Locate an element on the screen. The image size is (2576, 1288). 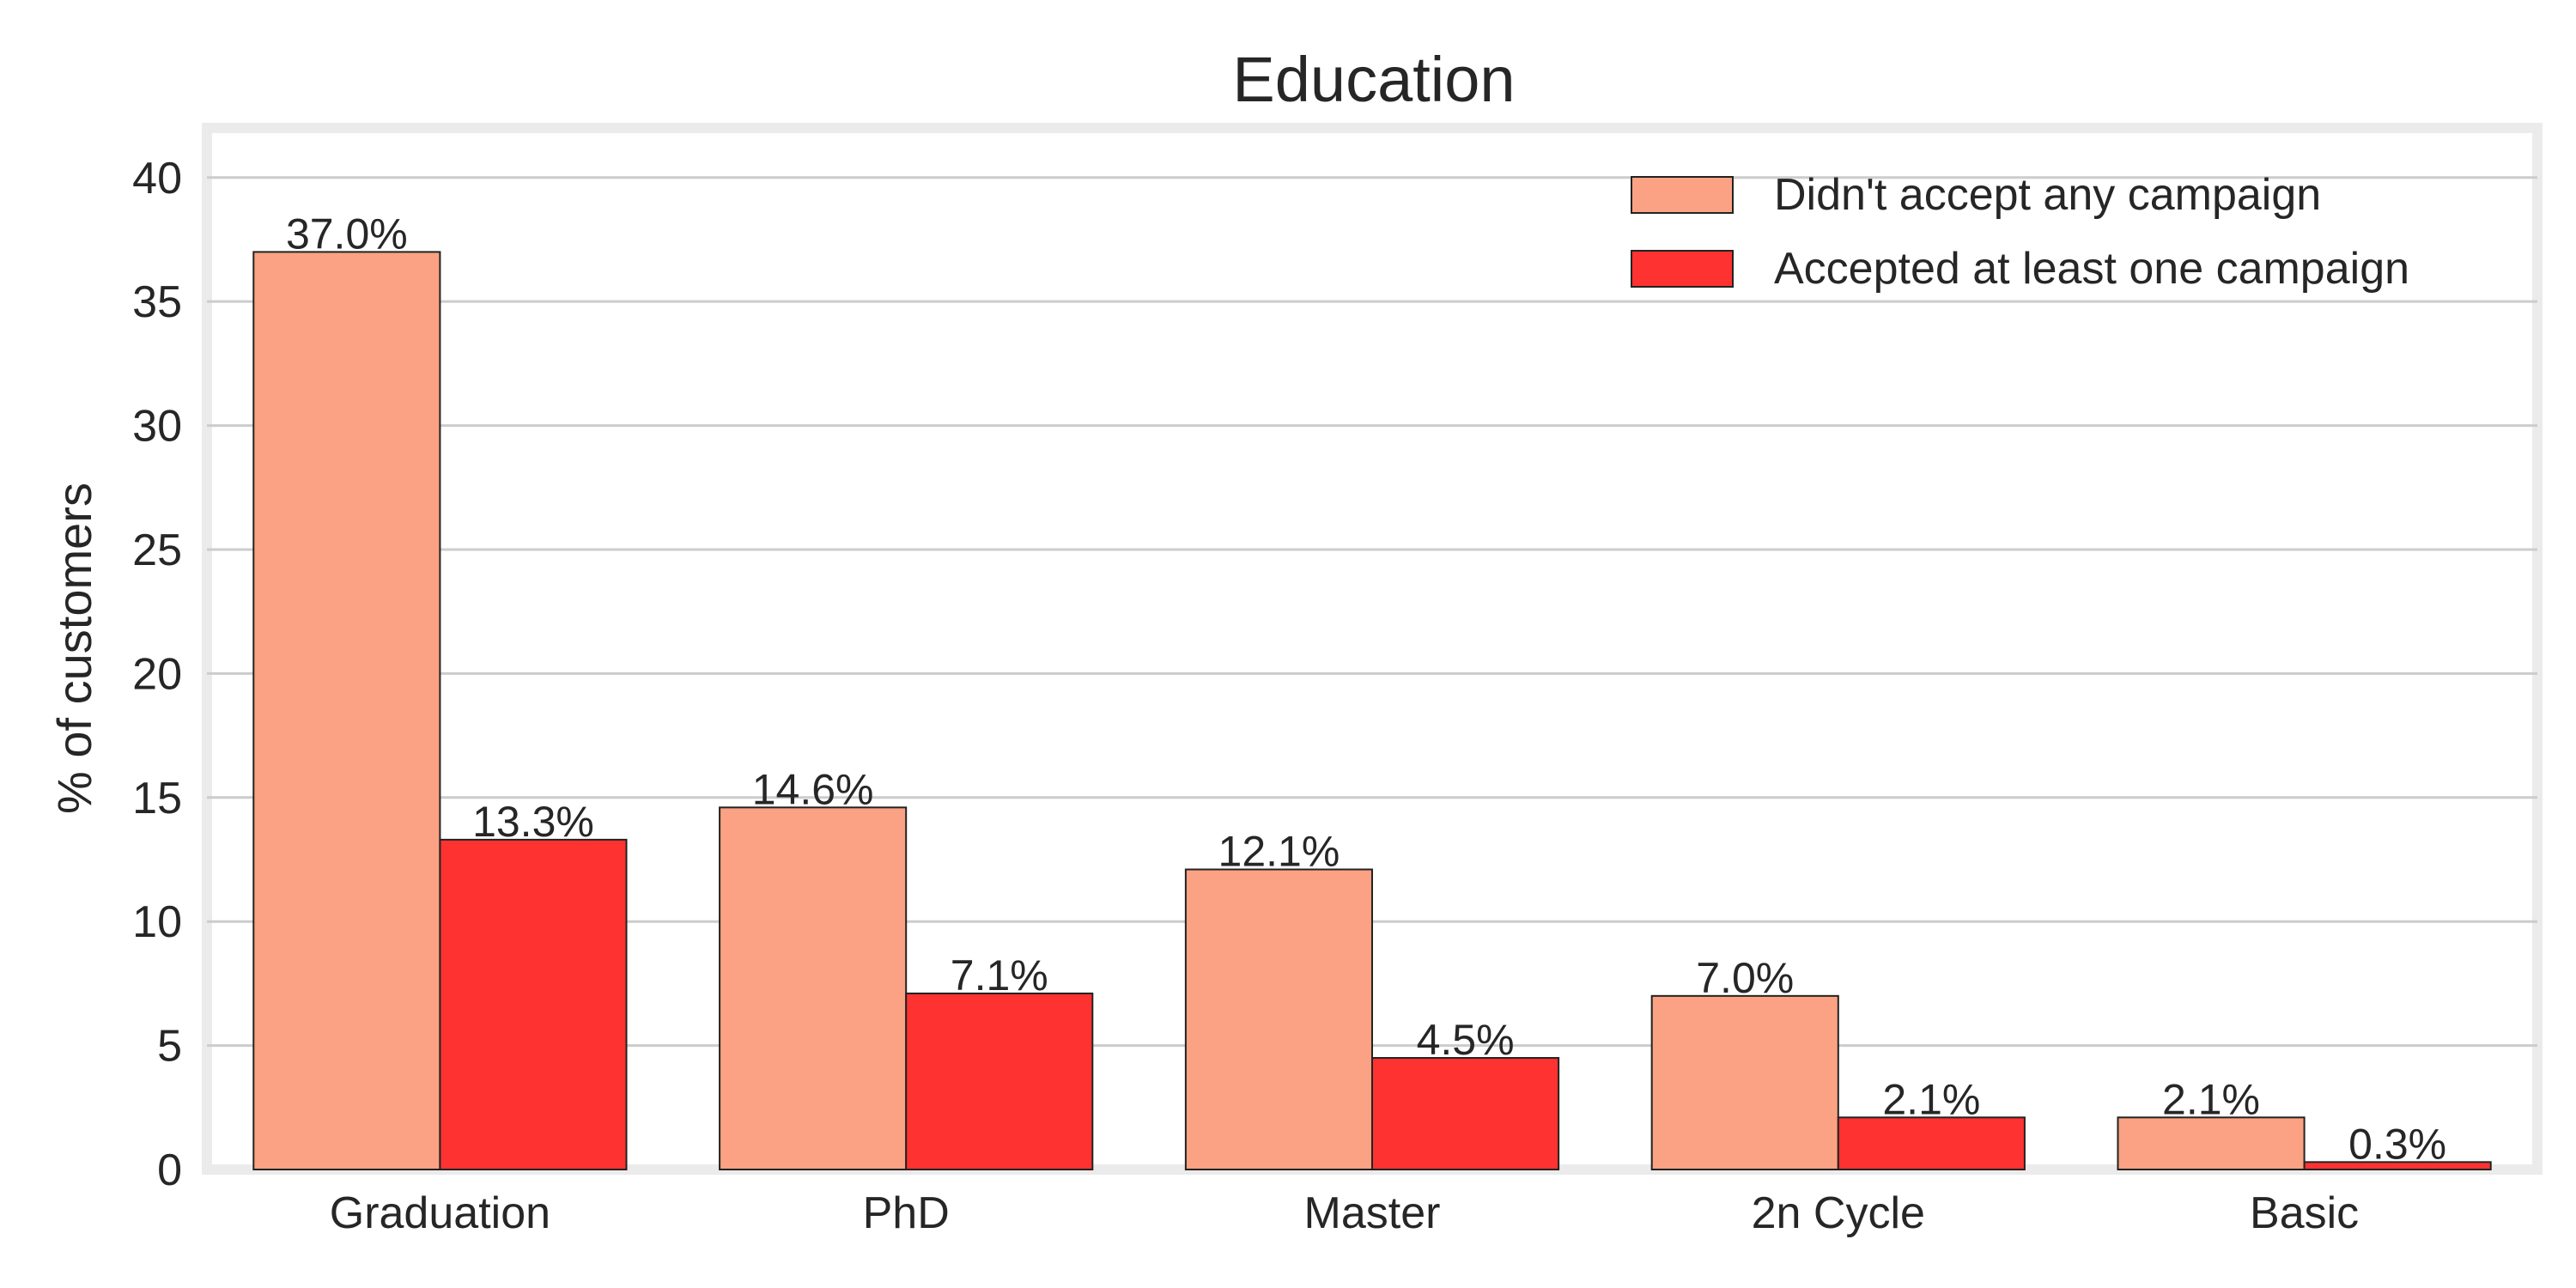
y-tick-label: 25 is located at coordinates (157, 550).